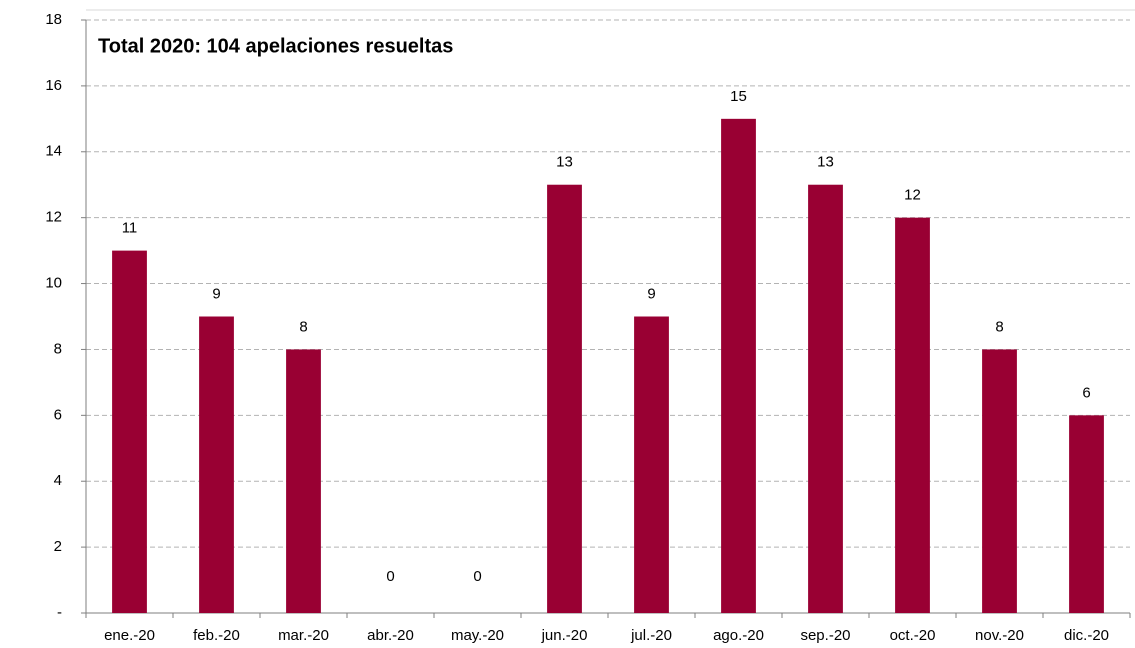 The width and height of the screenshot is (1135, 648). I want to click on y-tick-label: 10, so click(53, 283).